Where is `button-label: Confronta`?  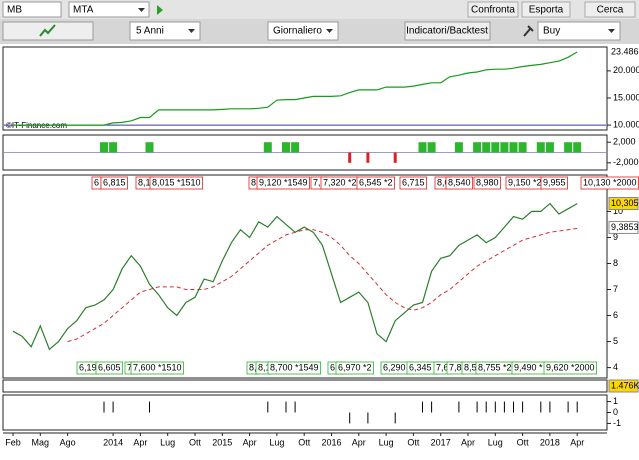
button-label: Confronta is located at coordinates (493, 10).